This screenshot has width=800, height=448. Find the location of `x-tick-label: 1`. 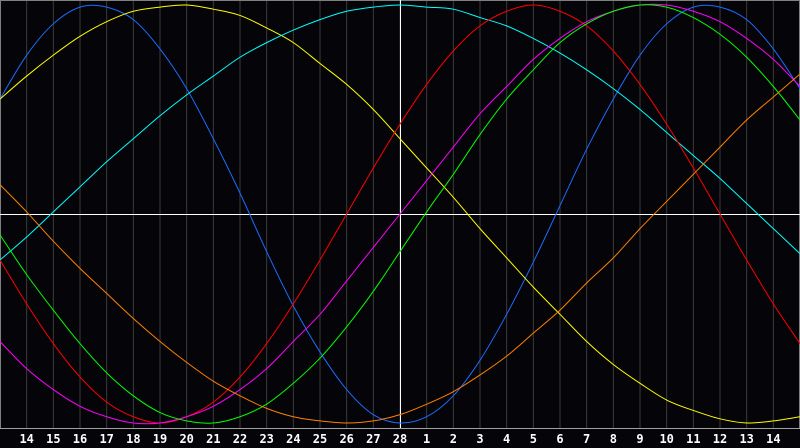

x-tick-label: 1 is located at coordinates (426, 439).